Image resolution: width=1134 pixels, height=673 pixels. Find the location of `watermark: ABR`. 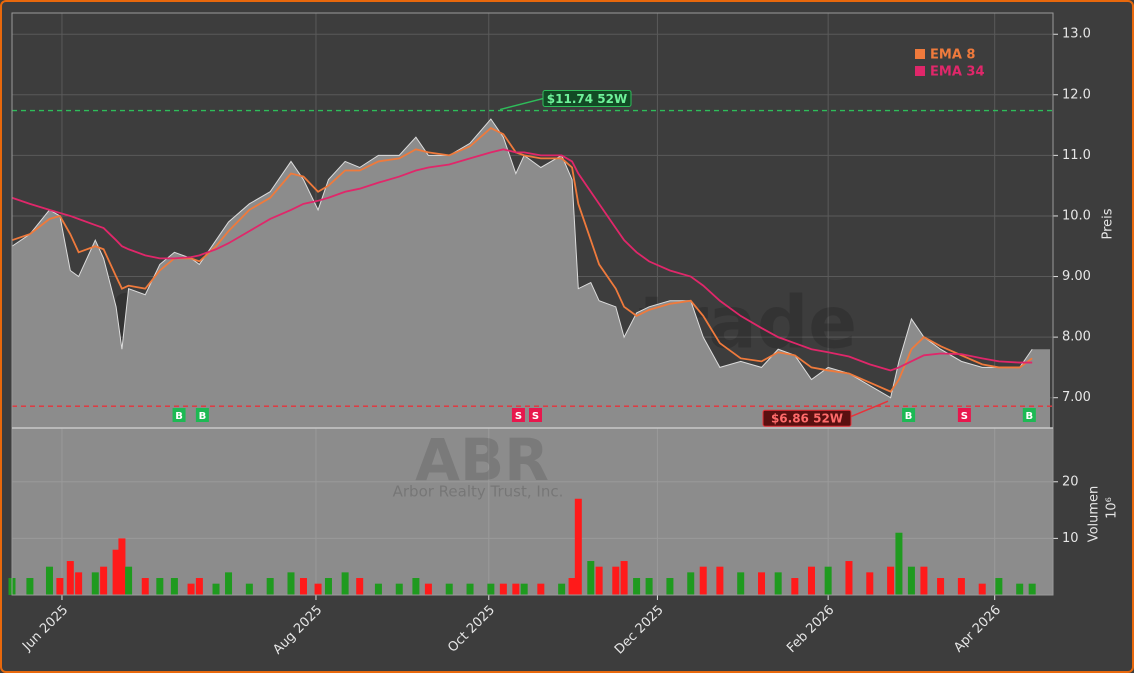

watermark: ABR is located at coordinates (482, 460).